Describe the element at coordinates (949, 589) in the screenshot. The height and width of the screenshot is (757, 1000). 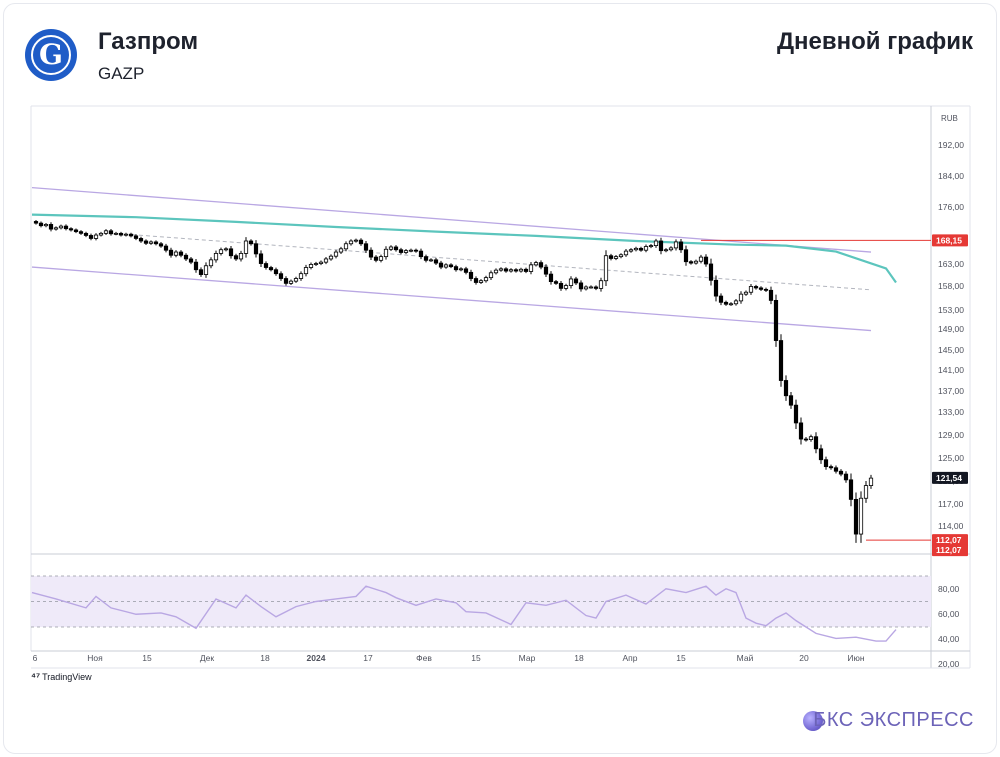
I see `rsi-y-tick-label: 80,00` at that location.